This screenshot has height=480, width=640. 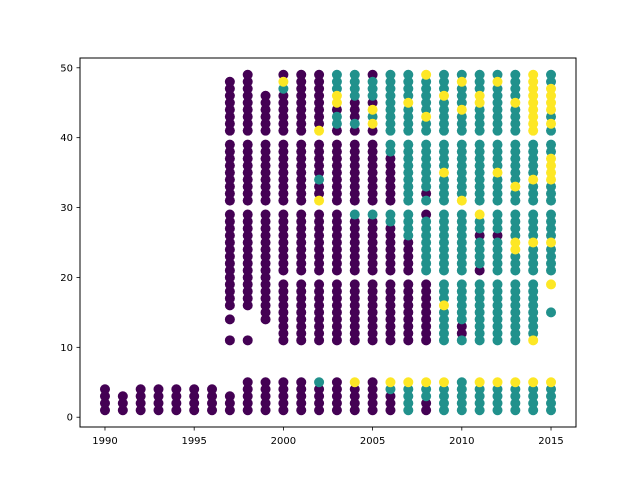 I want to click on y-tick-label: 50, so click(x=66, y=68).